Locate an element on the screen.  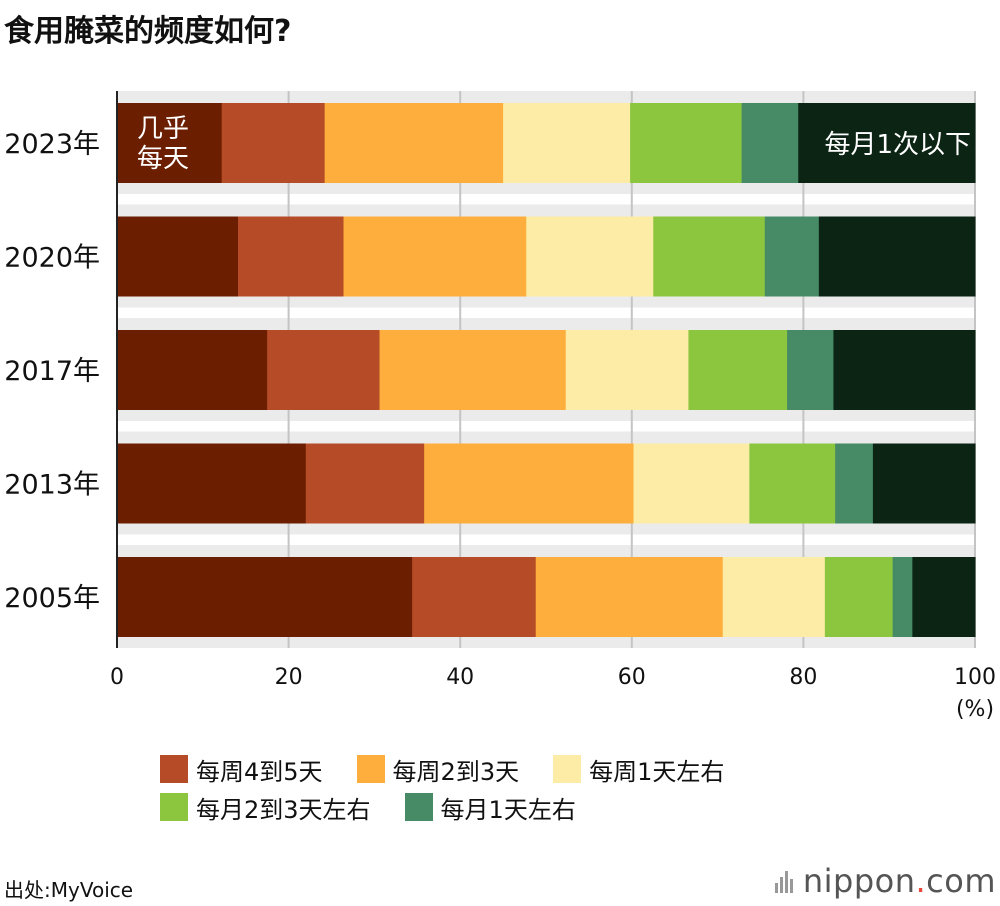
y-tick-label: 2017年 is located at coordinates (52, 371).